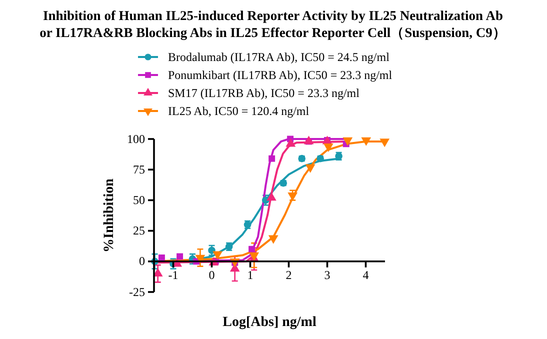 The image size is (547, 339). I want to click on x-tick-label: 3, so click(327, 275).